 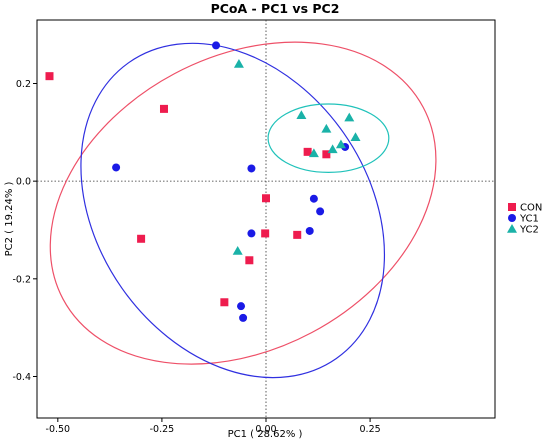 I want to click on x-tick-label: -0.50, so click(x=58, y=429).